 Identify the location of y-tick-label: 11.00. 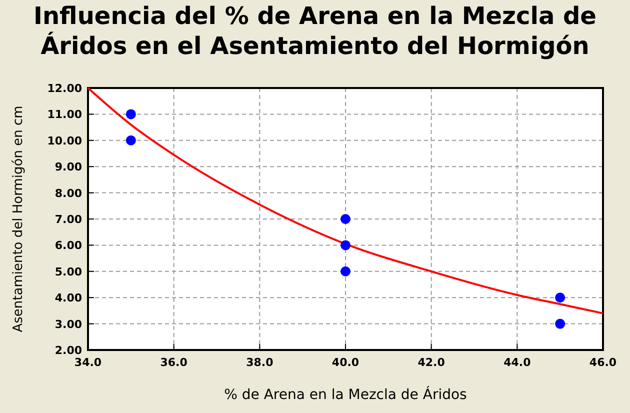
(64, 115).